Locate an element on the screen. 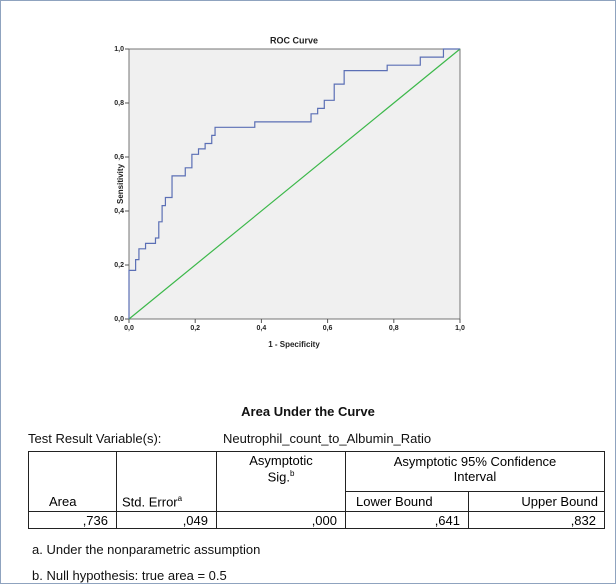 The height and width of the screenshot is (584, 616). header: Asymptotic Sig.b is located at coordinates (281, 468).